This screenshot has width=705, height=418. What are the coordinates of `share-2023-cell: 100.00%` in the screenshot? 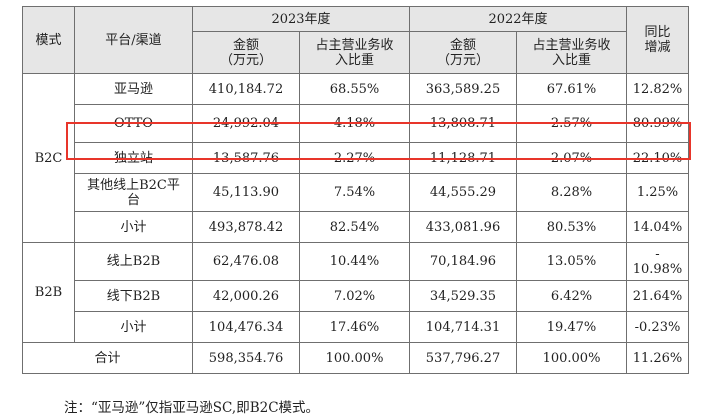 It's located at (354, 358).